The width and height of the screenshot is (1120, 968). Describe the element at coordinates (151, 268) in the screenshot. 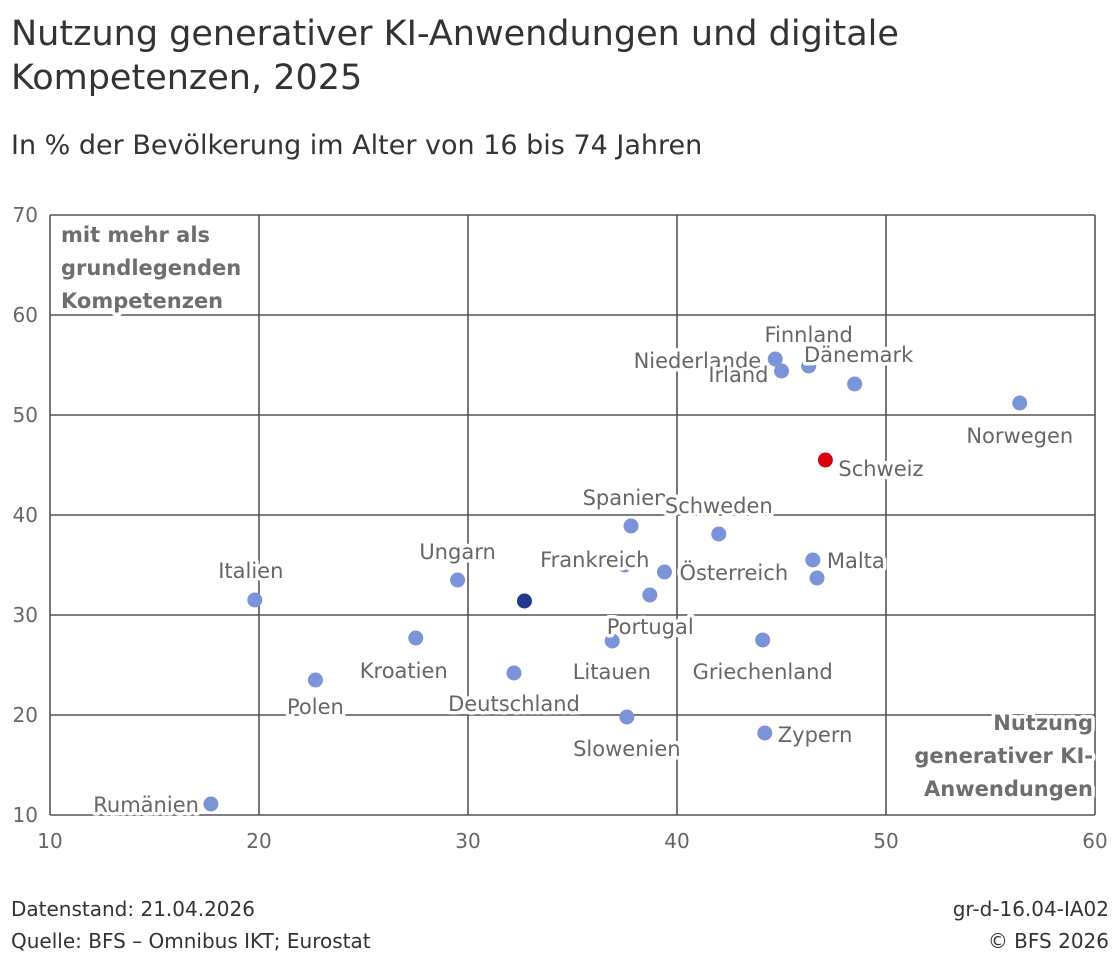

I see `y-axis-label: mit mehr als grundlegenden Kompetenzen` at that location.